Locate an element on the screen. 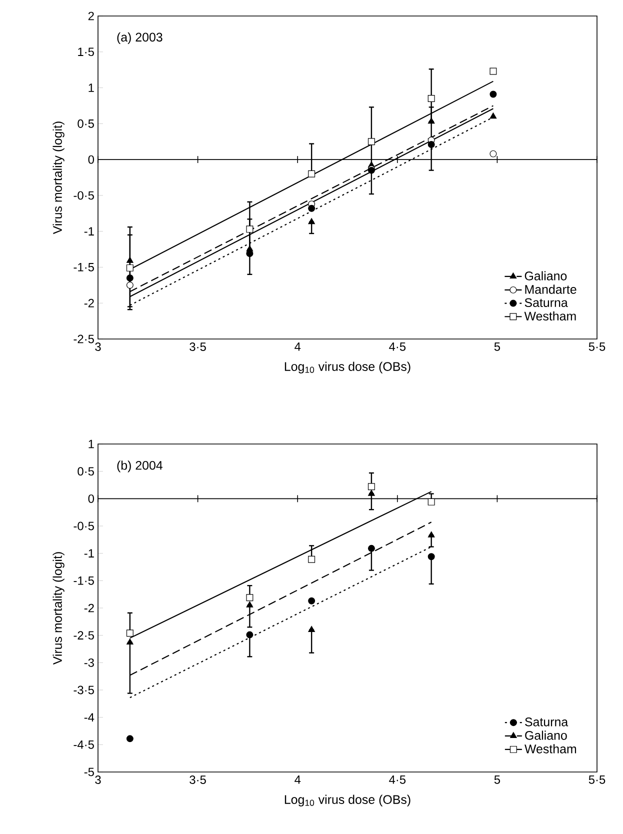 The image size is (623, 834). y-tick-label: -4·5 is located at coordinates (84, 744).